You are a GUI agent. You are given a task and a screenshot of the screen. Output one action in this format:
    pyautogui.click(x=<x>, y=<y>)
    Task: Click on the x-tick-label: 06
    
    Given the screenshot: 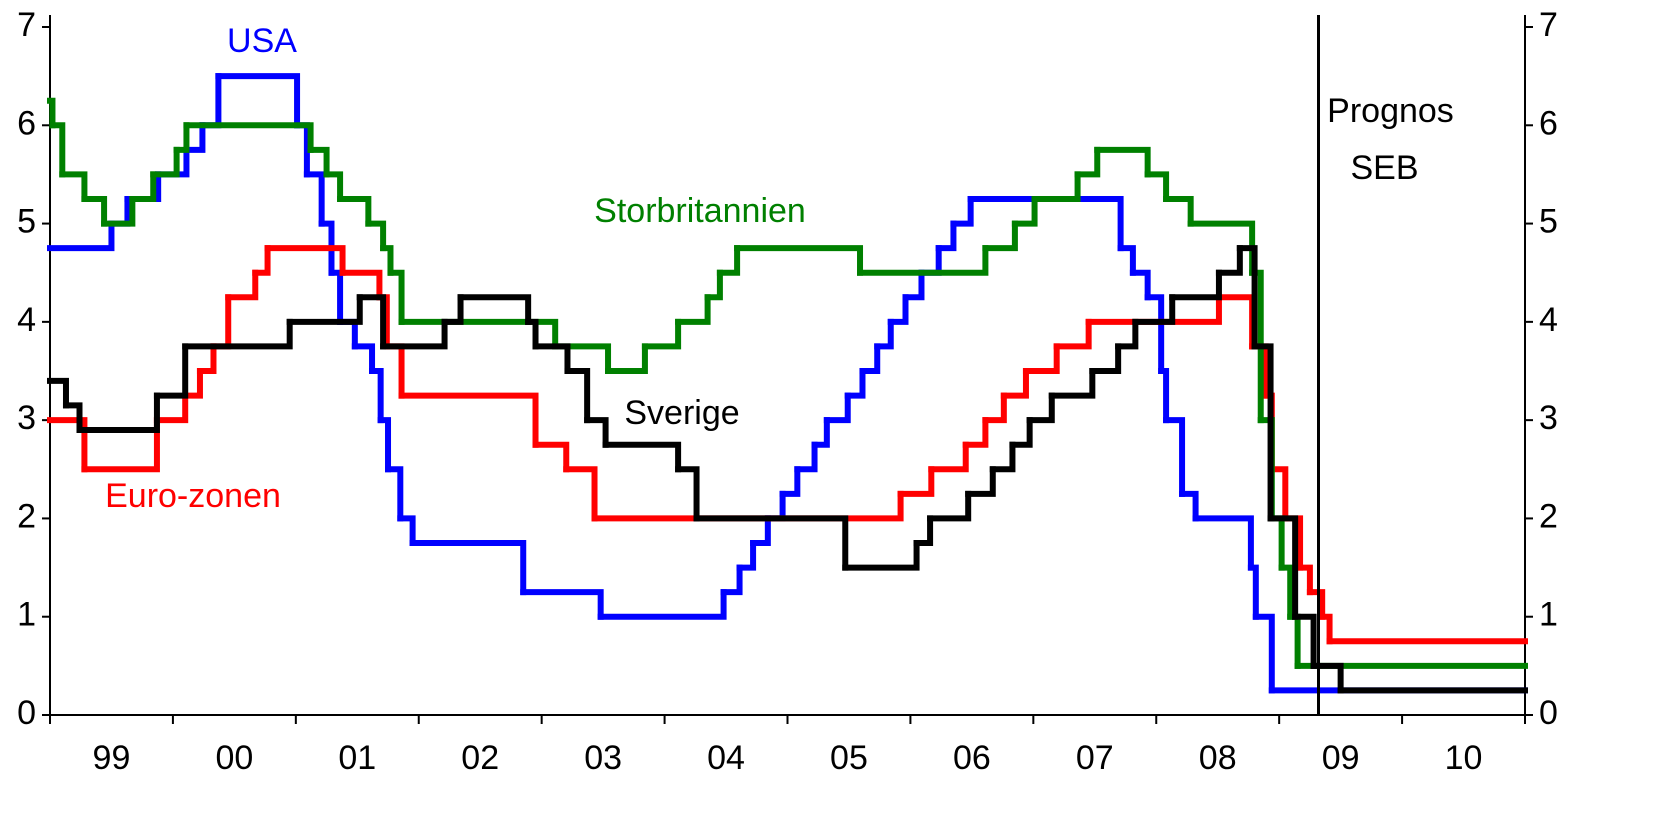 What is the action you would take?
    pyautogui.click(x=972, y=758)
    